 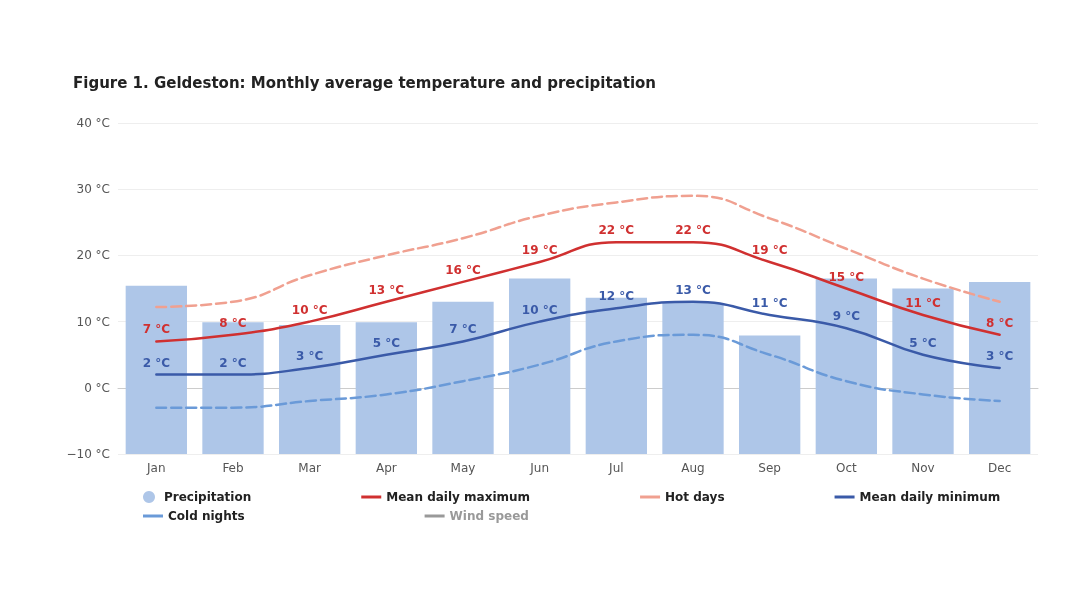 What do you see at coordinates (616, 468) in the screenshot?
I see `x-tick-label: Jul` at bounding box center [616, 468].